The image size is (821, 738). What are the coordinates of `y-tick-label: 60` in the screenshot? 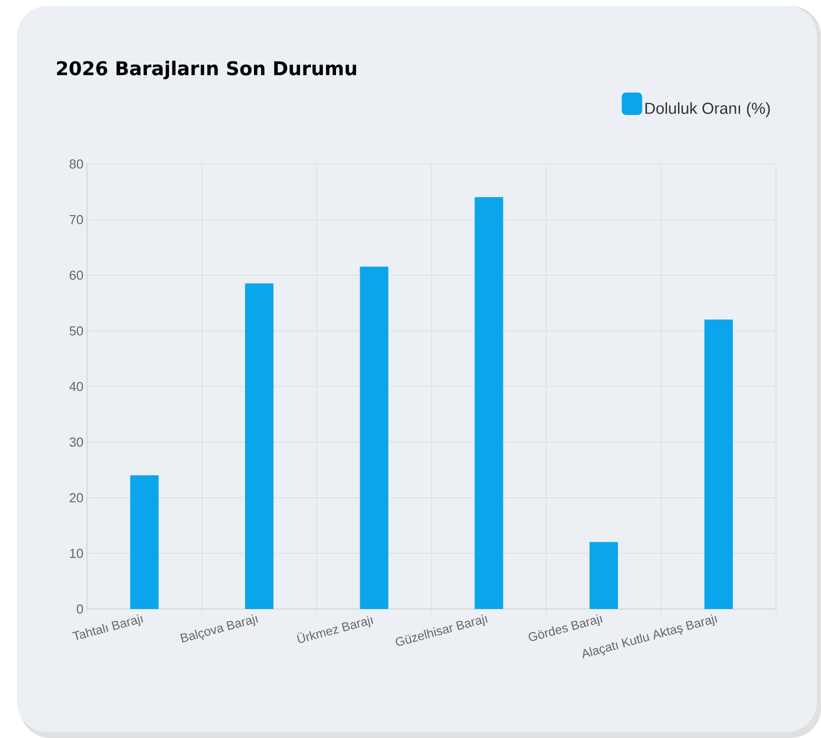 It's located at (76, 275).